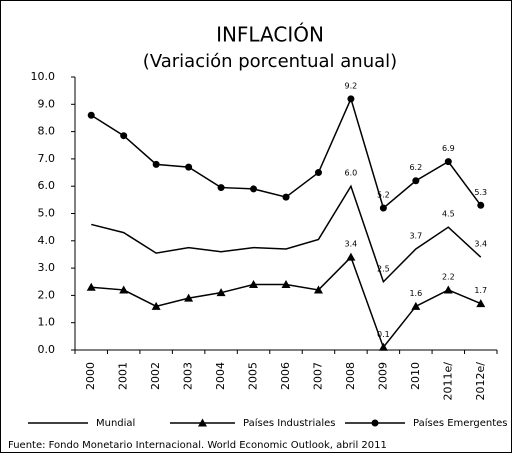 This screenshot has height=453, width=512. Describe the element at coordinates (270, 35) in the screenshot. I see `chart-title: INFLACIÓN` at that location.